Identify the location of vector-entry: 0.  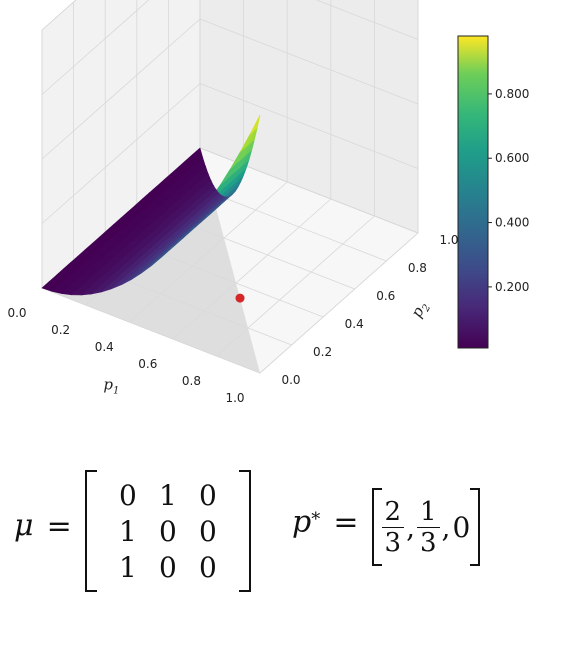
(461, 527).